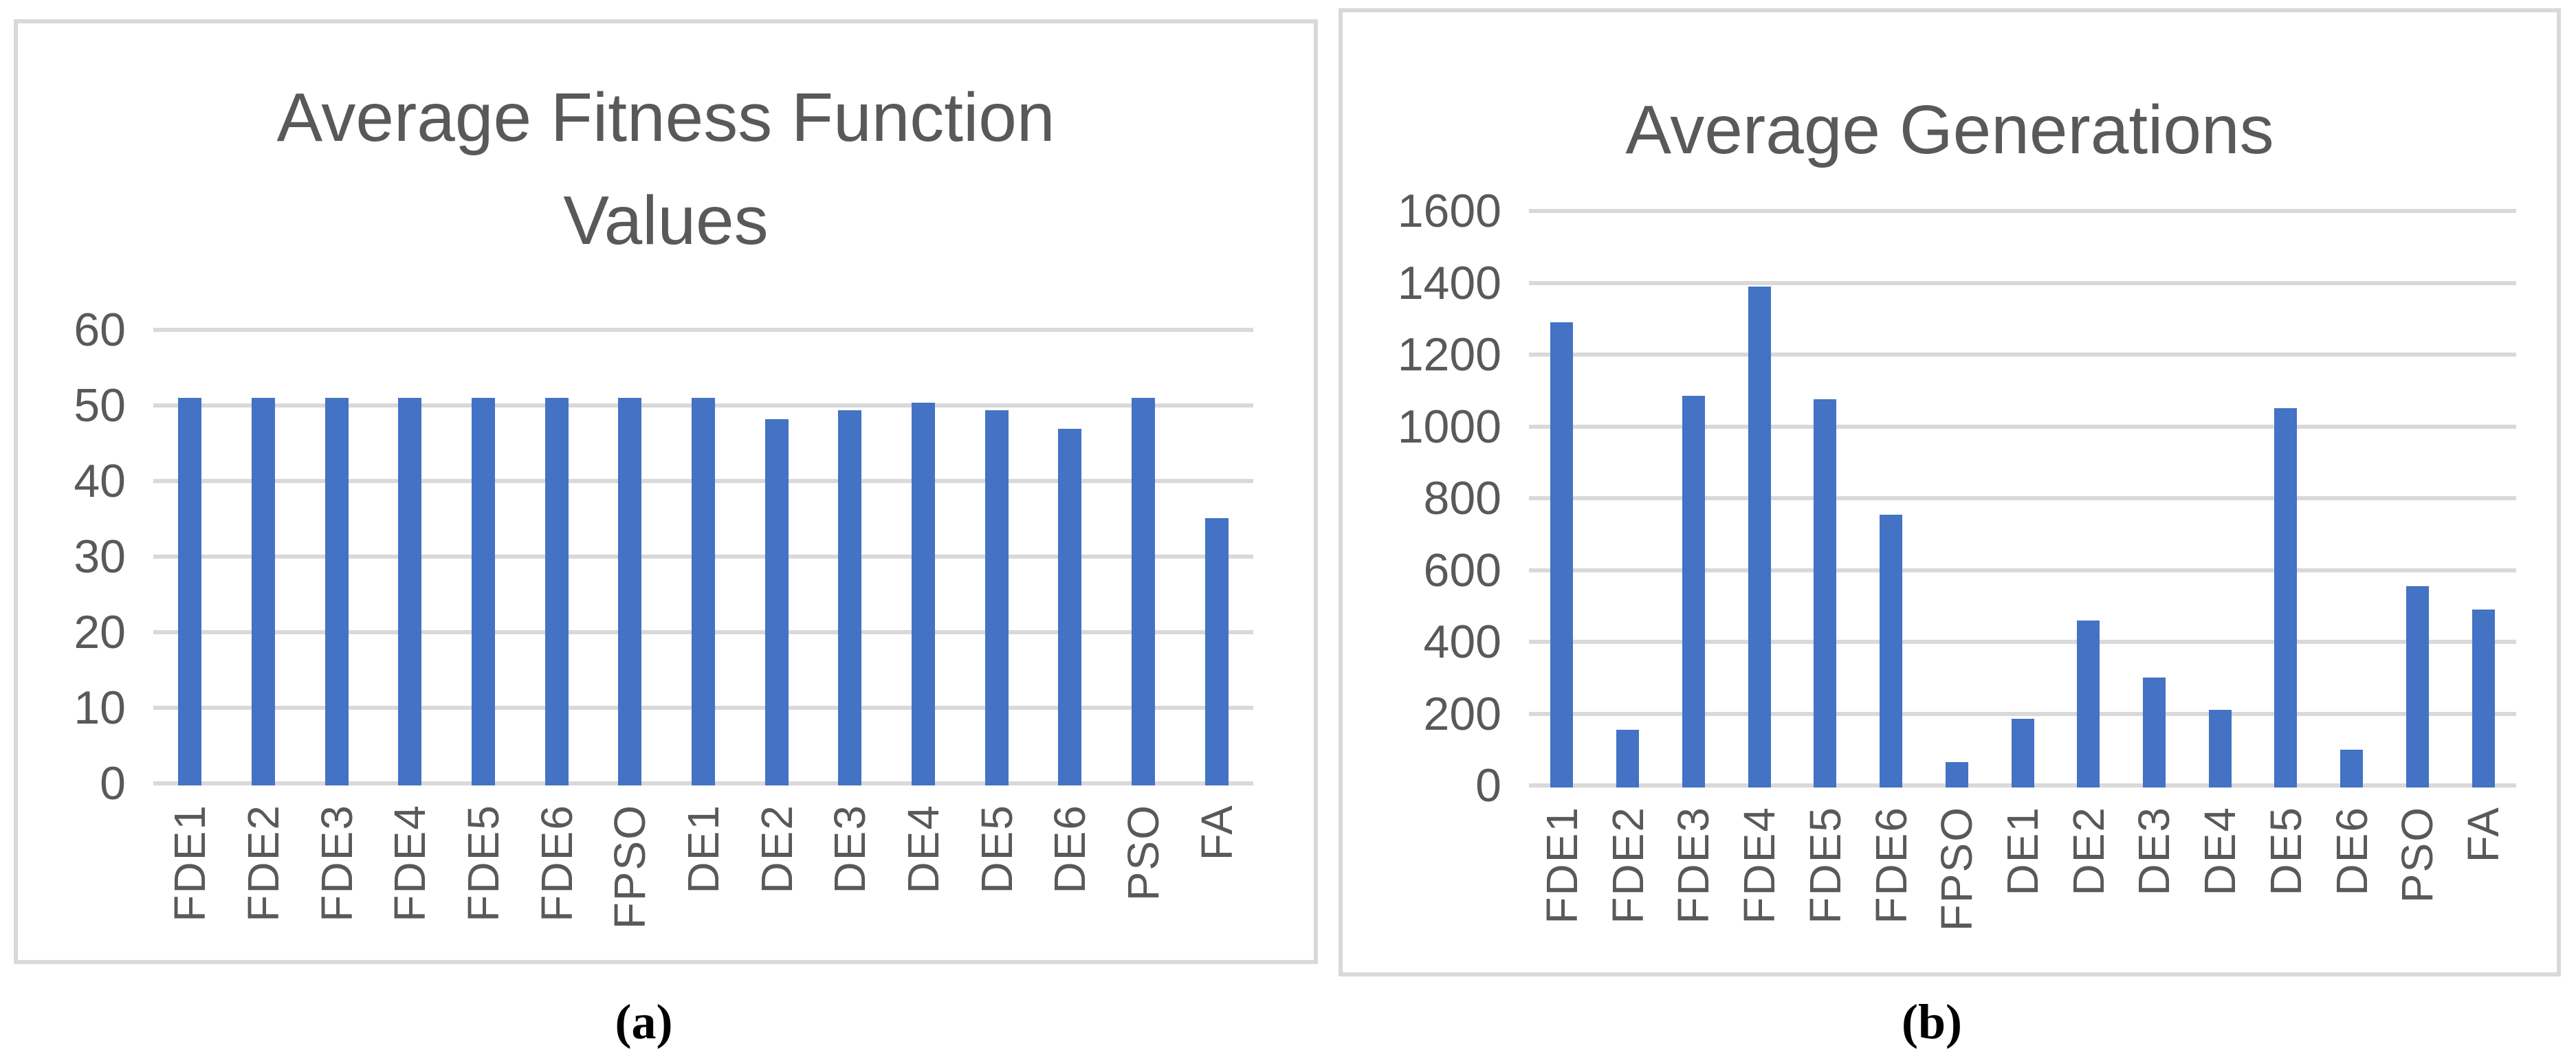  Describe the element at coordinates (666, 220) in the screenshot. I see `chart-title-line: Values` at that location.